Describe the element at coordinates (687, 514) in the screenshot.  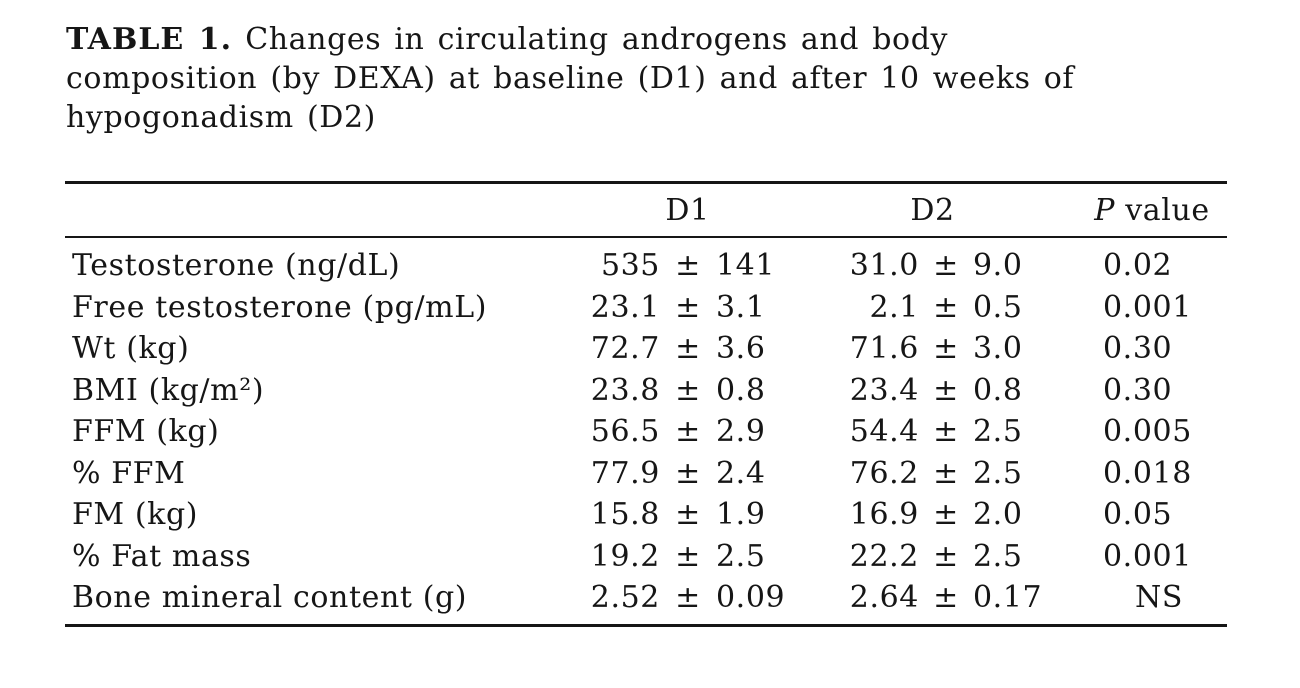
I see `d1-value-cell: 15.8 ±1.9` at that location.